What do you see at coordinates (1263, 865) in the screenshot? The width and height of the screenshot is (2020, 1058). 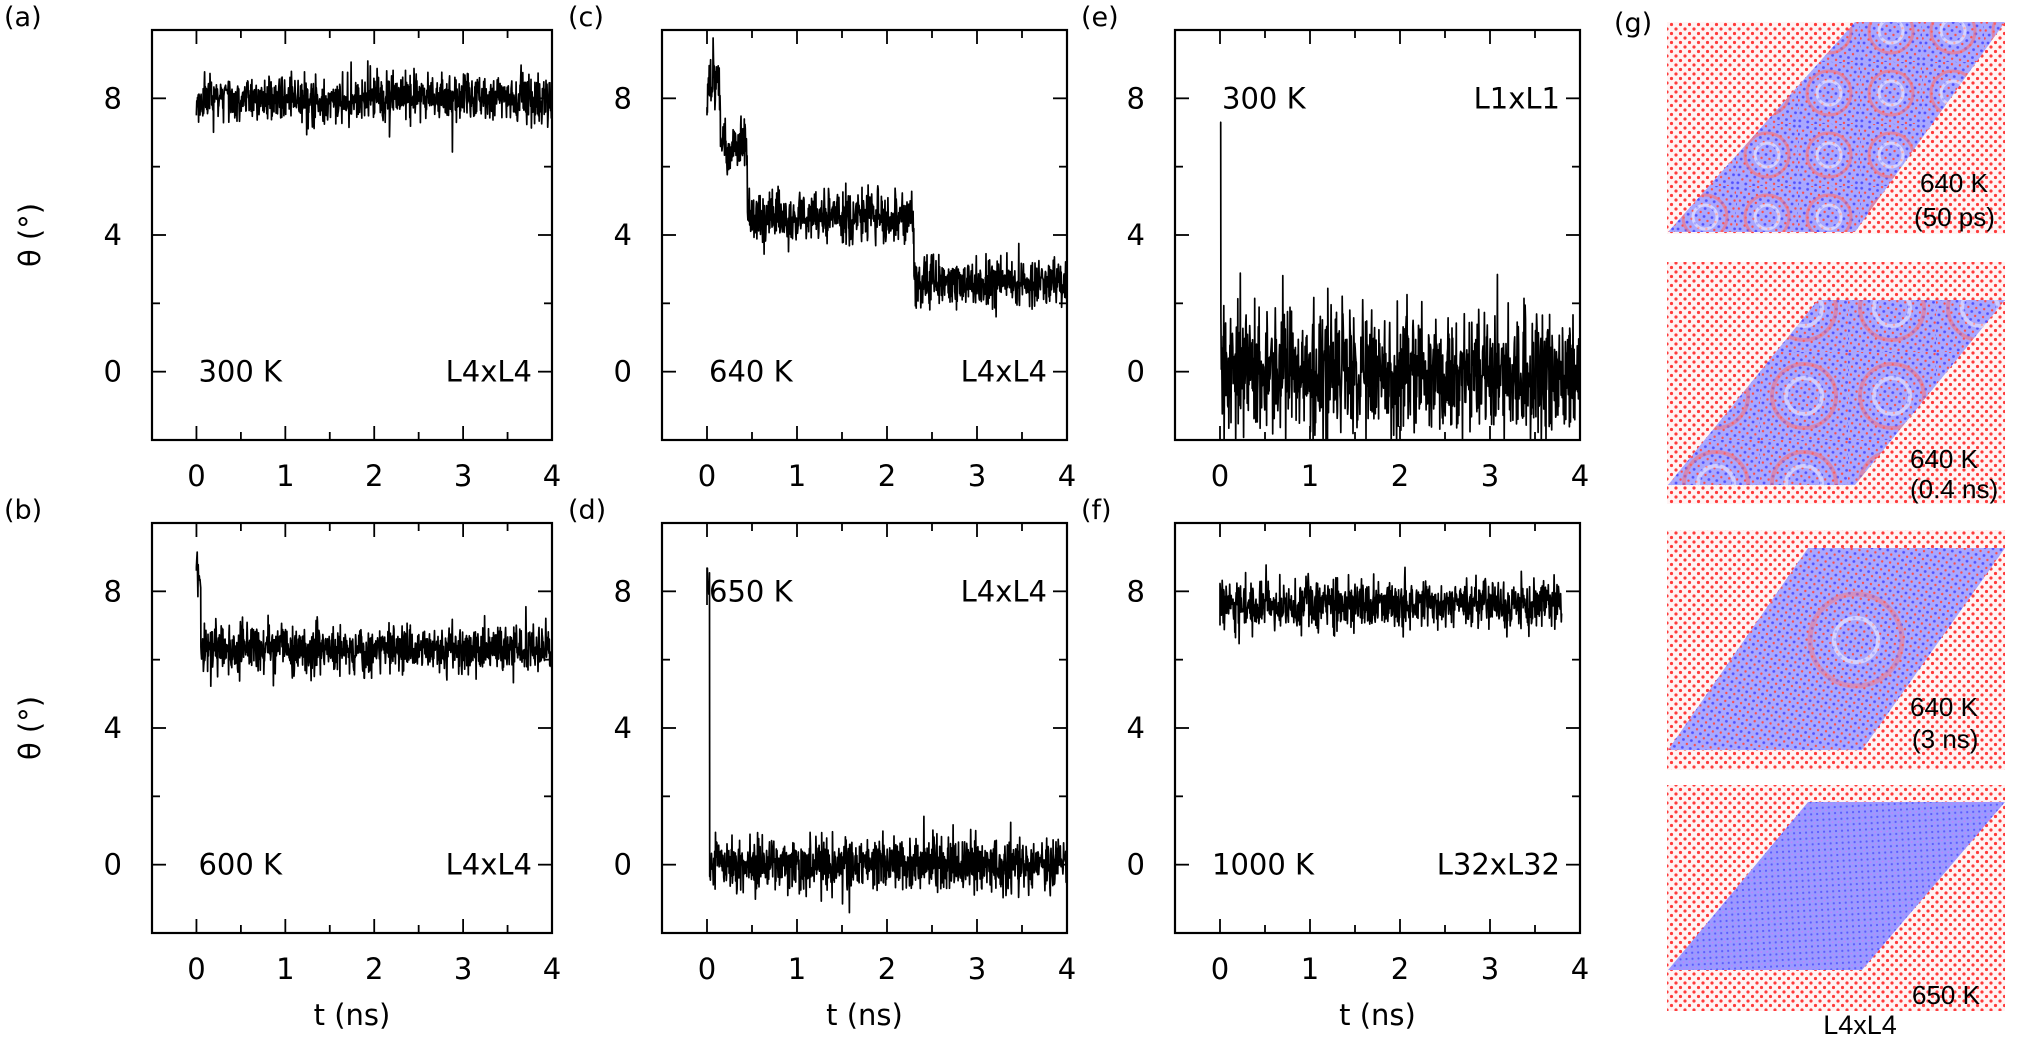 I see `temperature-label: 1000 K` at bounding box center [1263, 865].